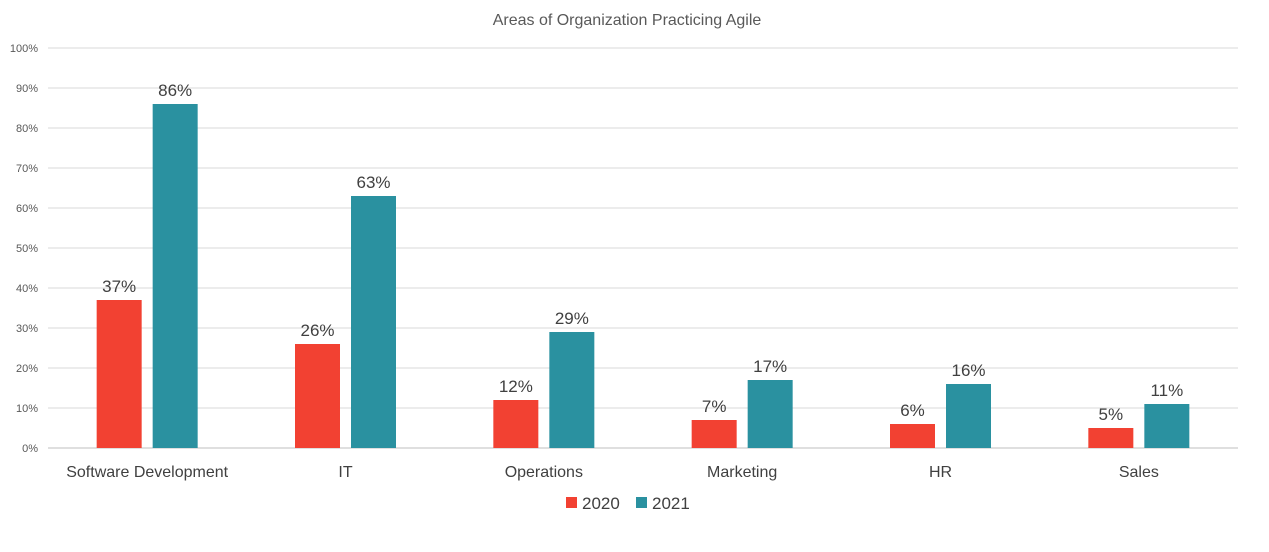  I want to click on data-label: 12%, so click(516, 386).